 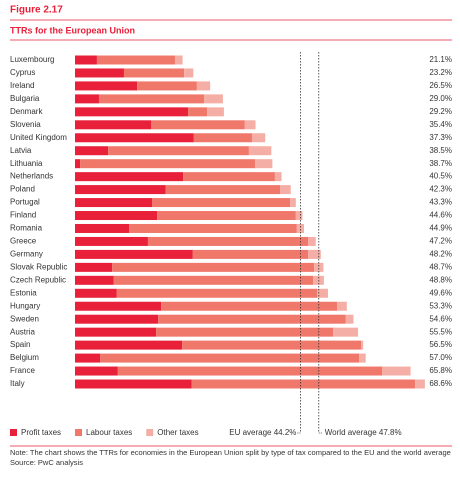 What do you see at coordinates (262, 432) in the screenshot?
I see `reference-label: EU average 44.2%` at bounding box center [262, 432].